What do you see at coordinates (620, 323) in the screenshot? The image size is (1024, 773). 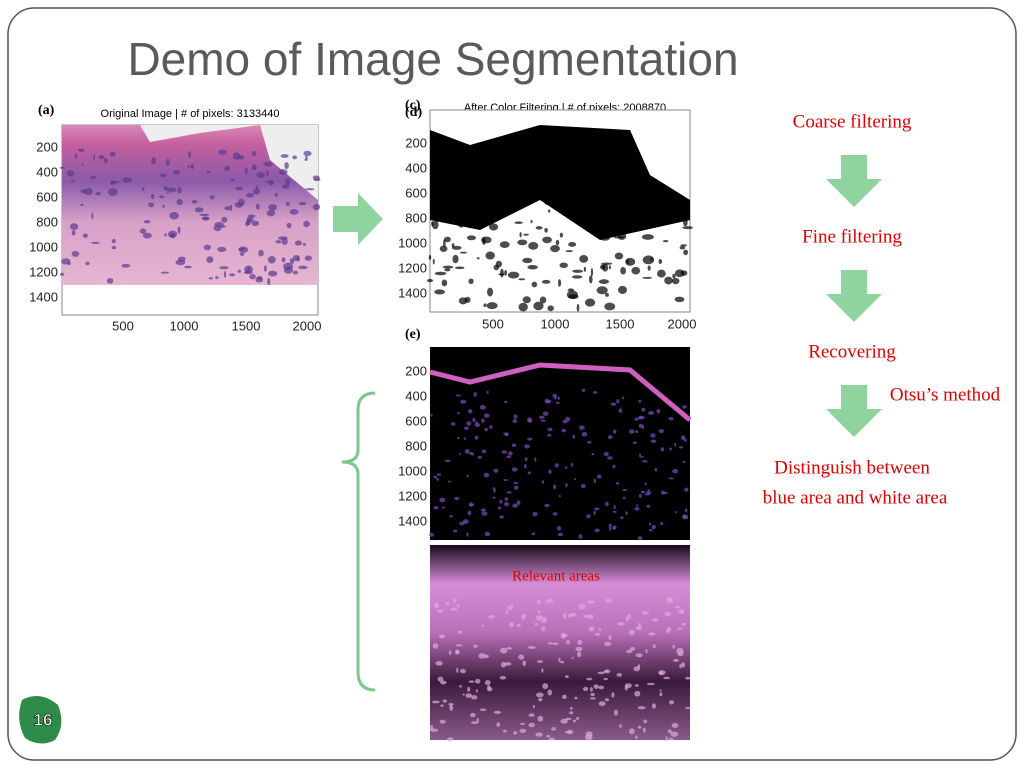 I see `x-tick-label: 1500` at bounding box center [620, 323].